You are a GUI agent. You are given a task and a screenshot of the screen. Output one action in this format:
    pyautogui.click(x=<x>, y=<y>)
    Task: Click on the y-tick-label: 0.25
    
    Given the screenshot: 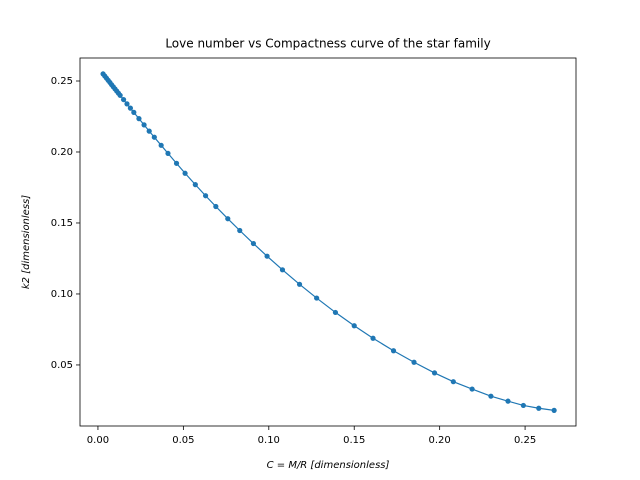 What is the action you would take?
    pyautogui.click(x=62, y=81)
    